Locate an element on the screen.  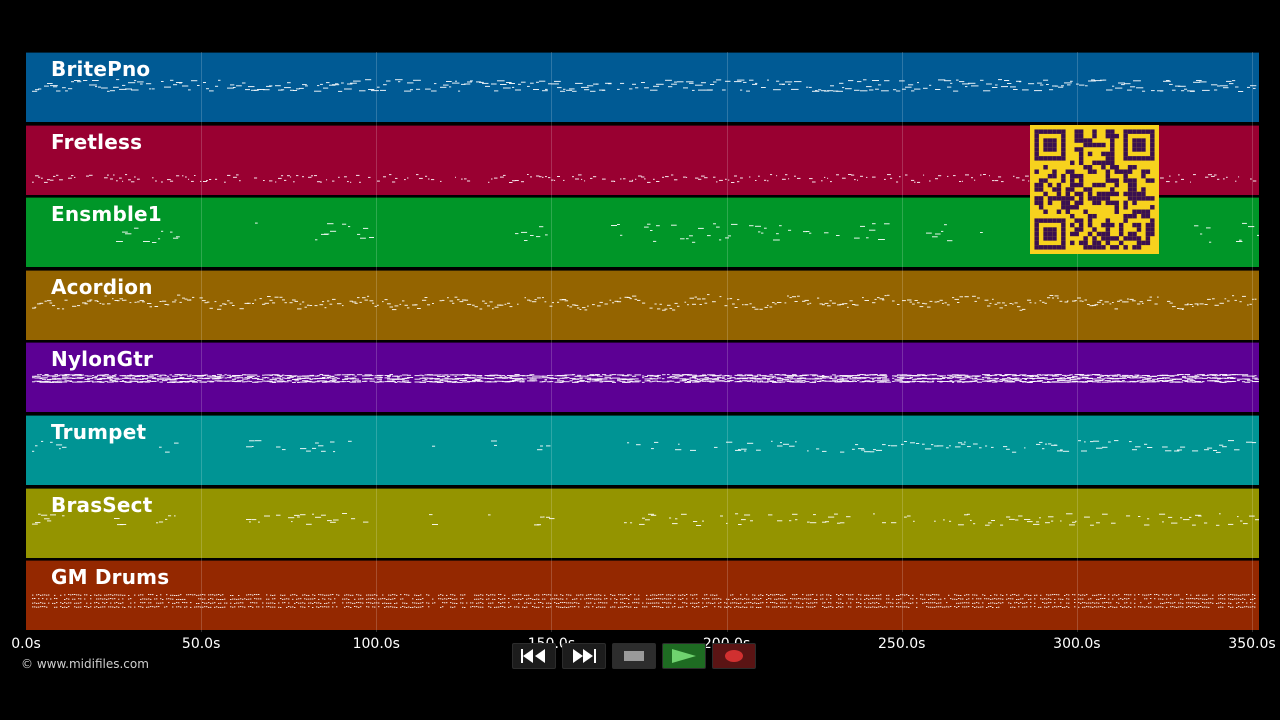
fast-forward-button is located at coordinates (584, 656).